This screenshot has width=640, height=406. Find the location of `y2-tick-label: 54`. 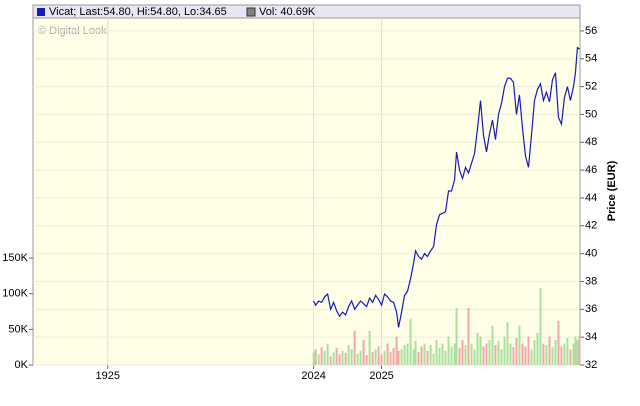

y2-tick-label: 54 is located at coordinates (591, 59).